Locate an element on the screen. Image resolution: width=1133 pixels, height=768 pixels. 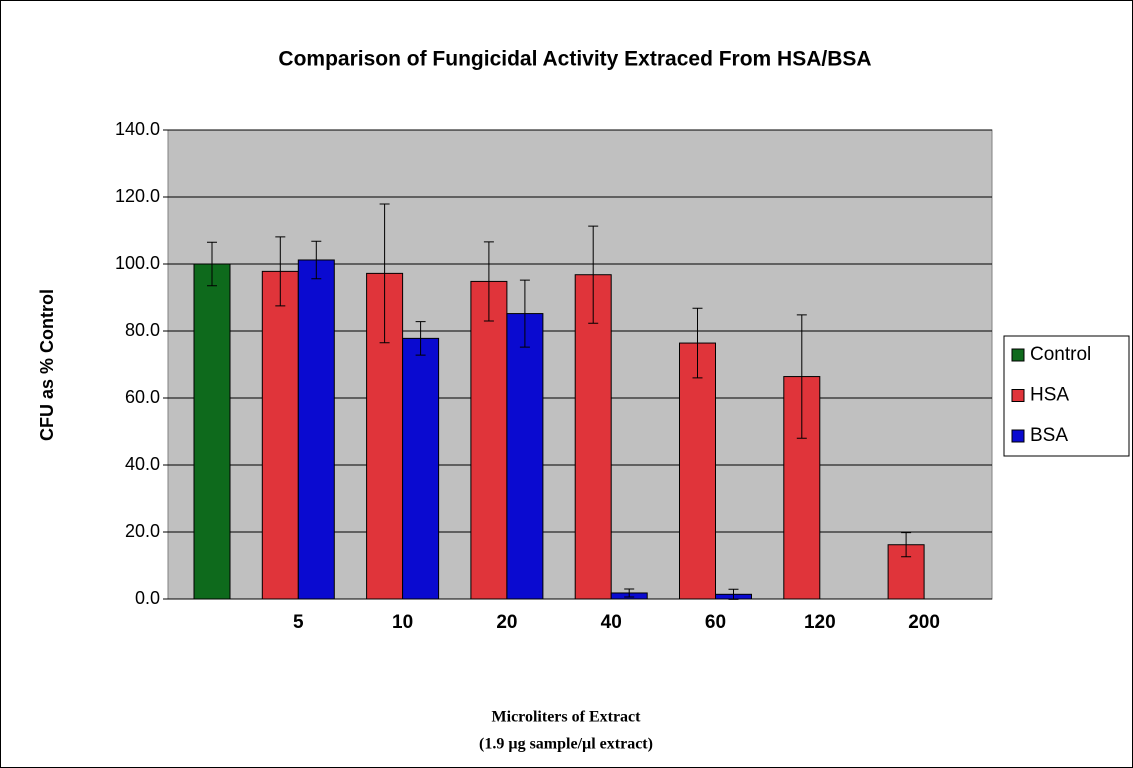
y-tick-label: 100.0 is located at coordinates (137, 263).